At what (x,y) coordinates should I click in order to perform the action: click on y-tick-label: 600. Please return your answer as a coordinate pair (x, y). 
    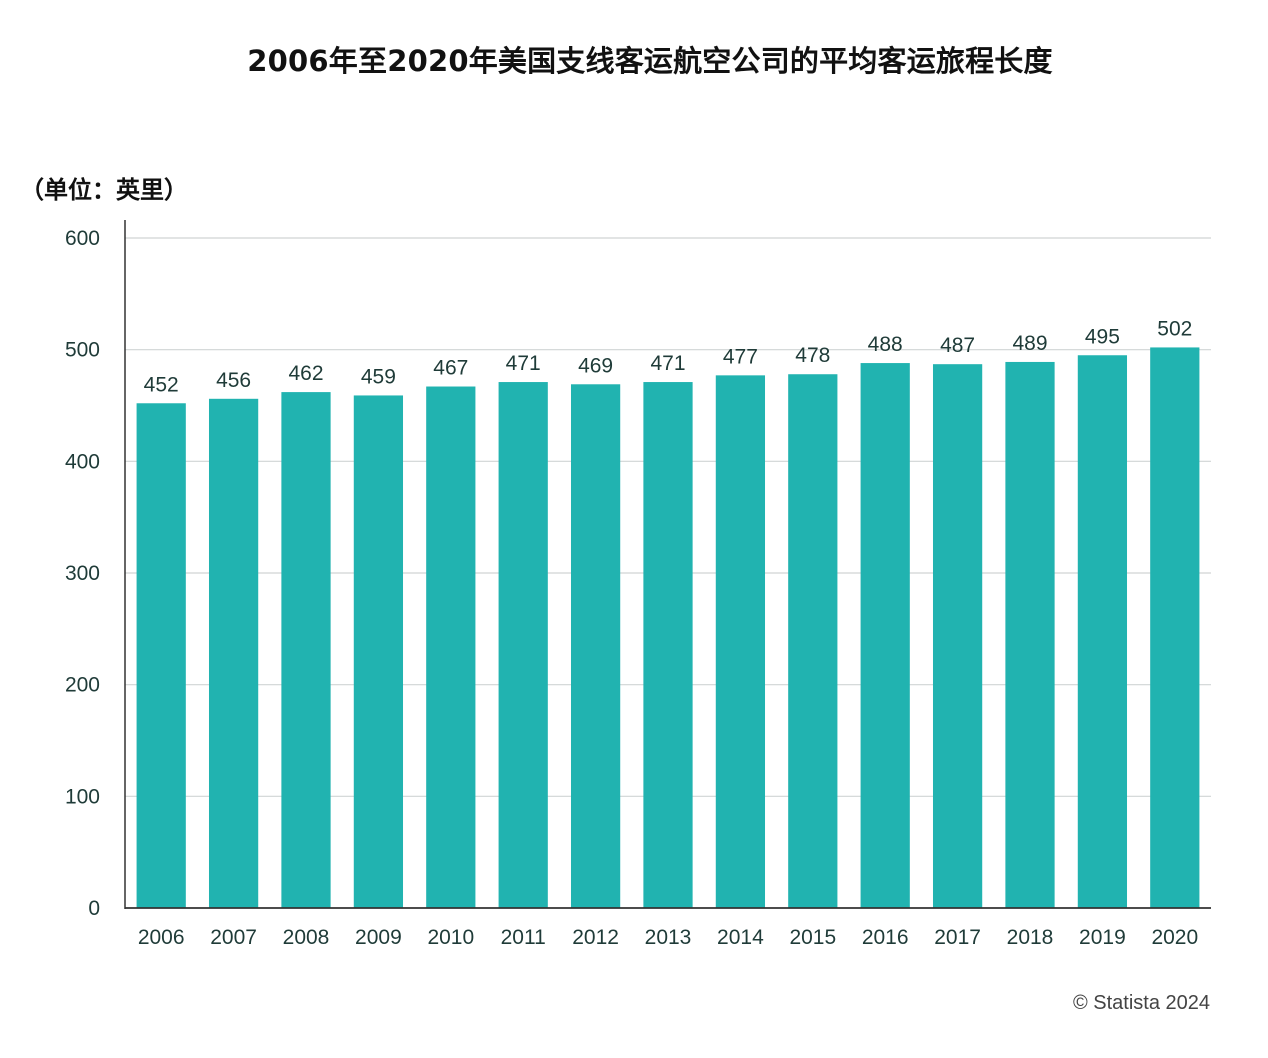
    Looking at the image, I should click on (82, 238).